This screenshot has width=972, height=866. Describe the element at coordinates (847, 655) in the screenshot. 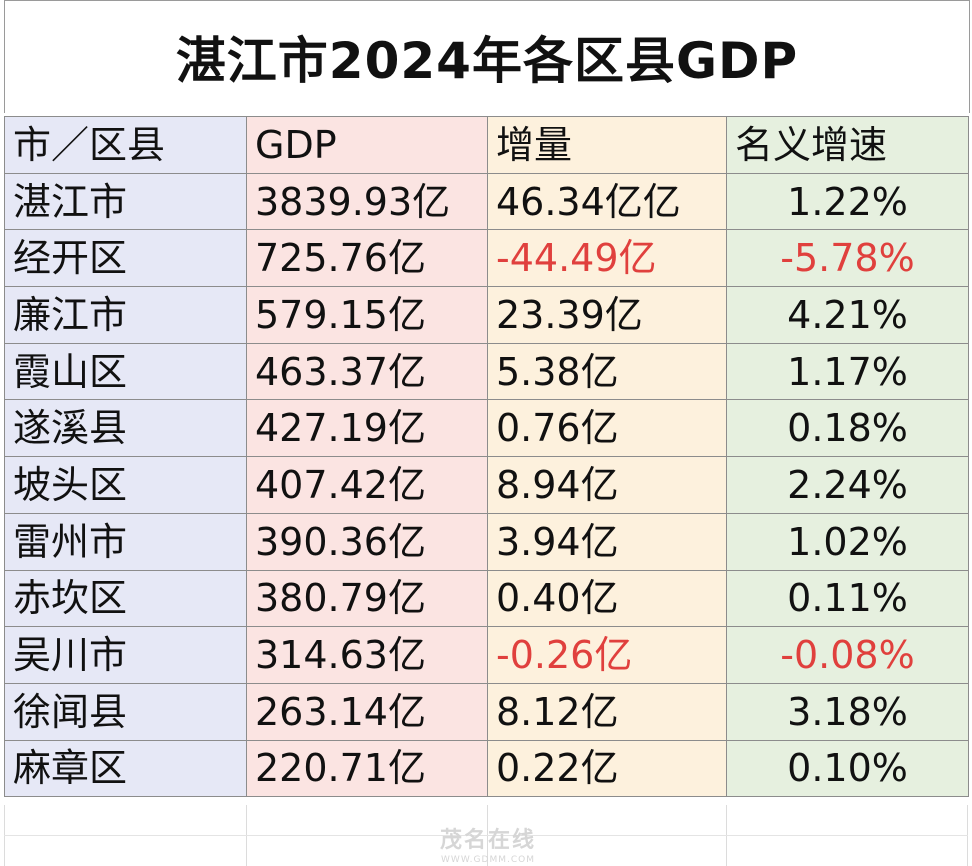

I see `cell-growth: -0.08%` at that location.